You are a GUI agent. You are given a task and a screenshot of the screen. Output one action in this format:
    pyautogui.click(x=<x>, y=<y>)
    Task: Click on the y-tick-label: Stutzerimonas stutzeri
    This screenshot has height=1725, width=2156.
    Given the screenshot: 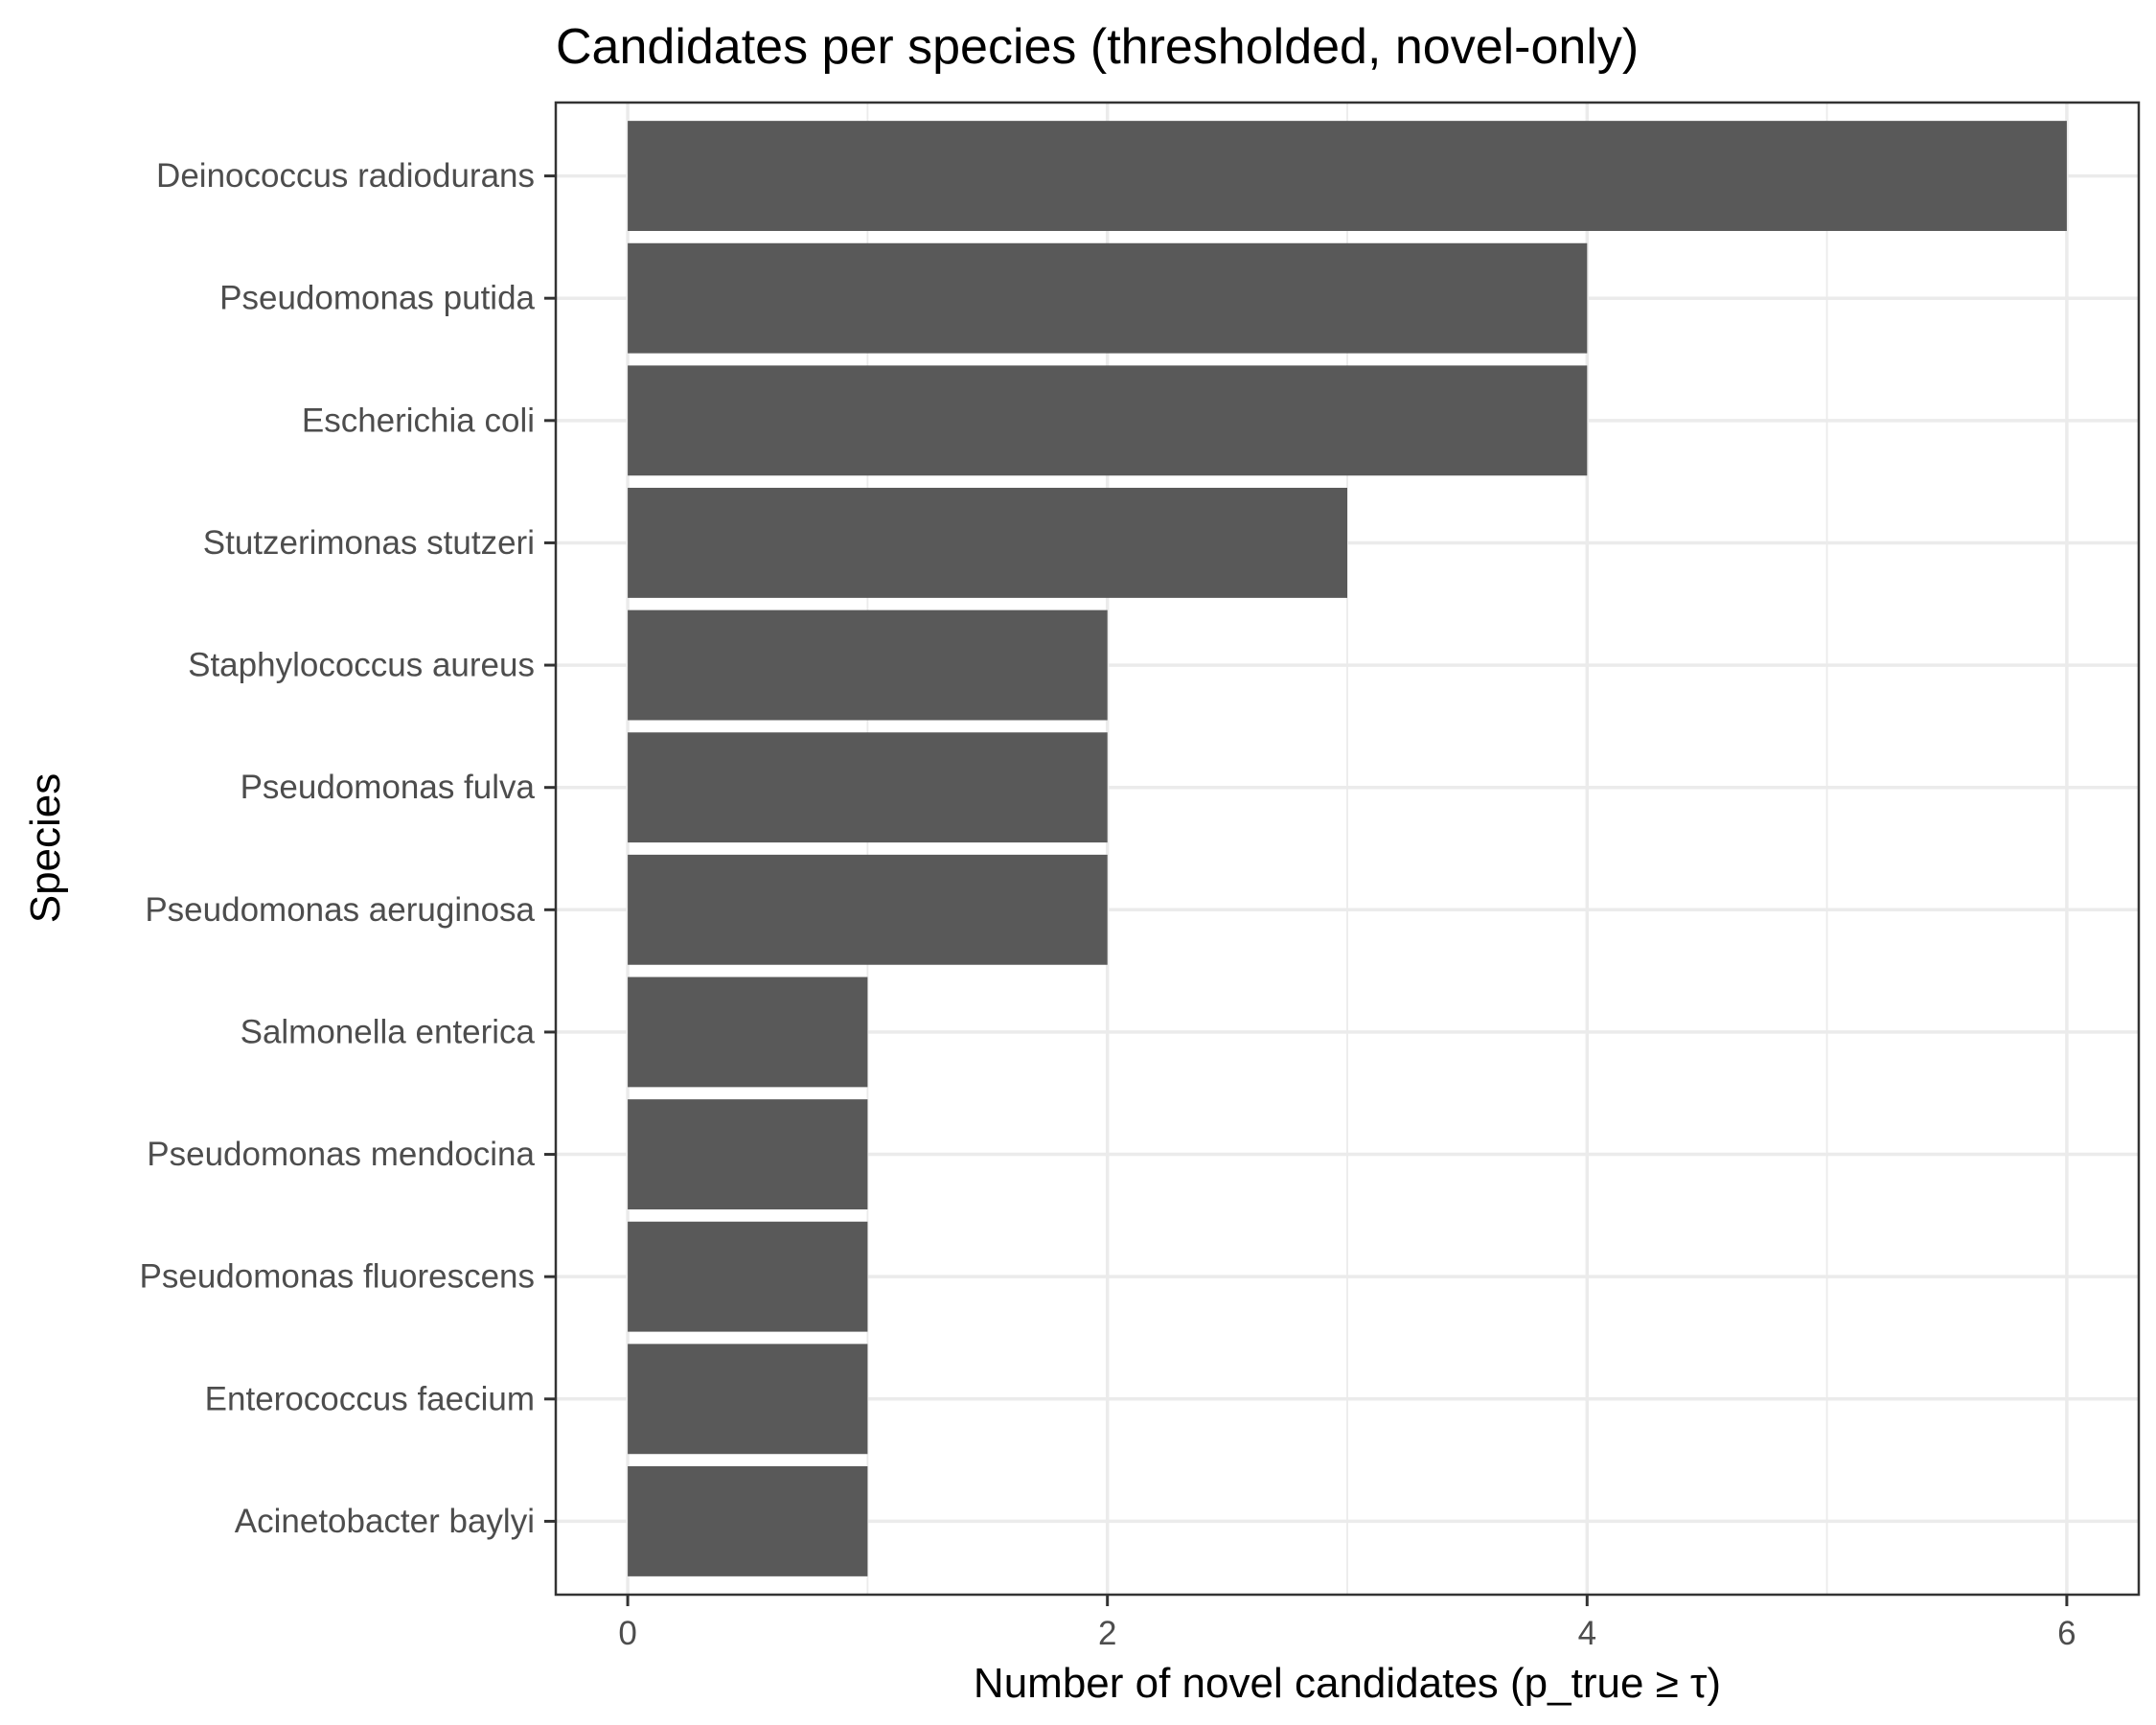 What is the action you would take?
    pyautogui.click(x=369, y=543)
    